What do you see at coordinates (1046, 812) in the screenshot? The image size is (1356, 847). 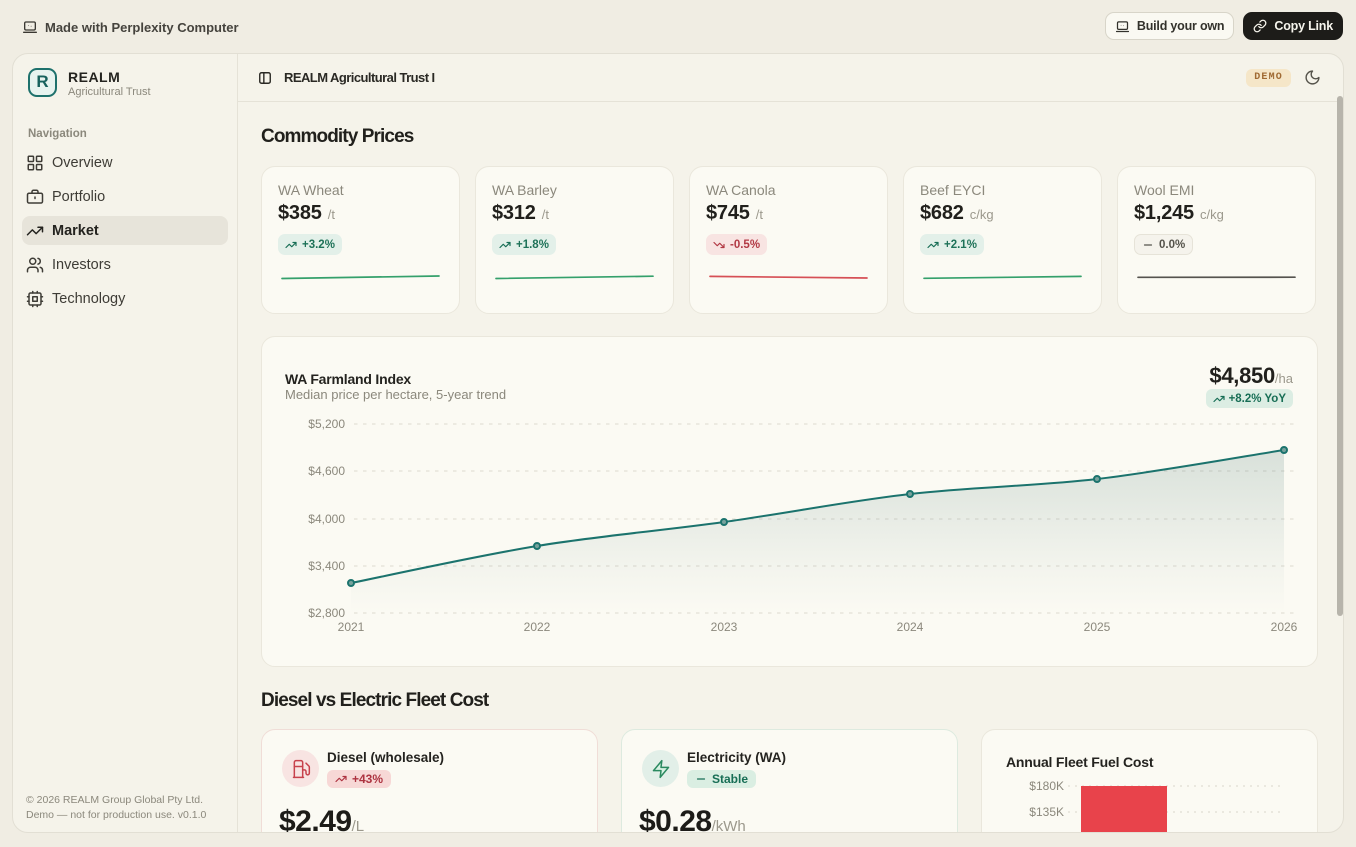 I see `svg-text: $135K` at bounding box center [1046, 812].